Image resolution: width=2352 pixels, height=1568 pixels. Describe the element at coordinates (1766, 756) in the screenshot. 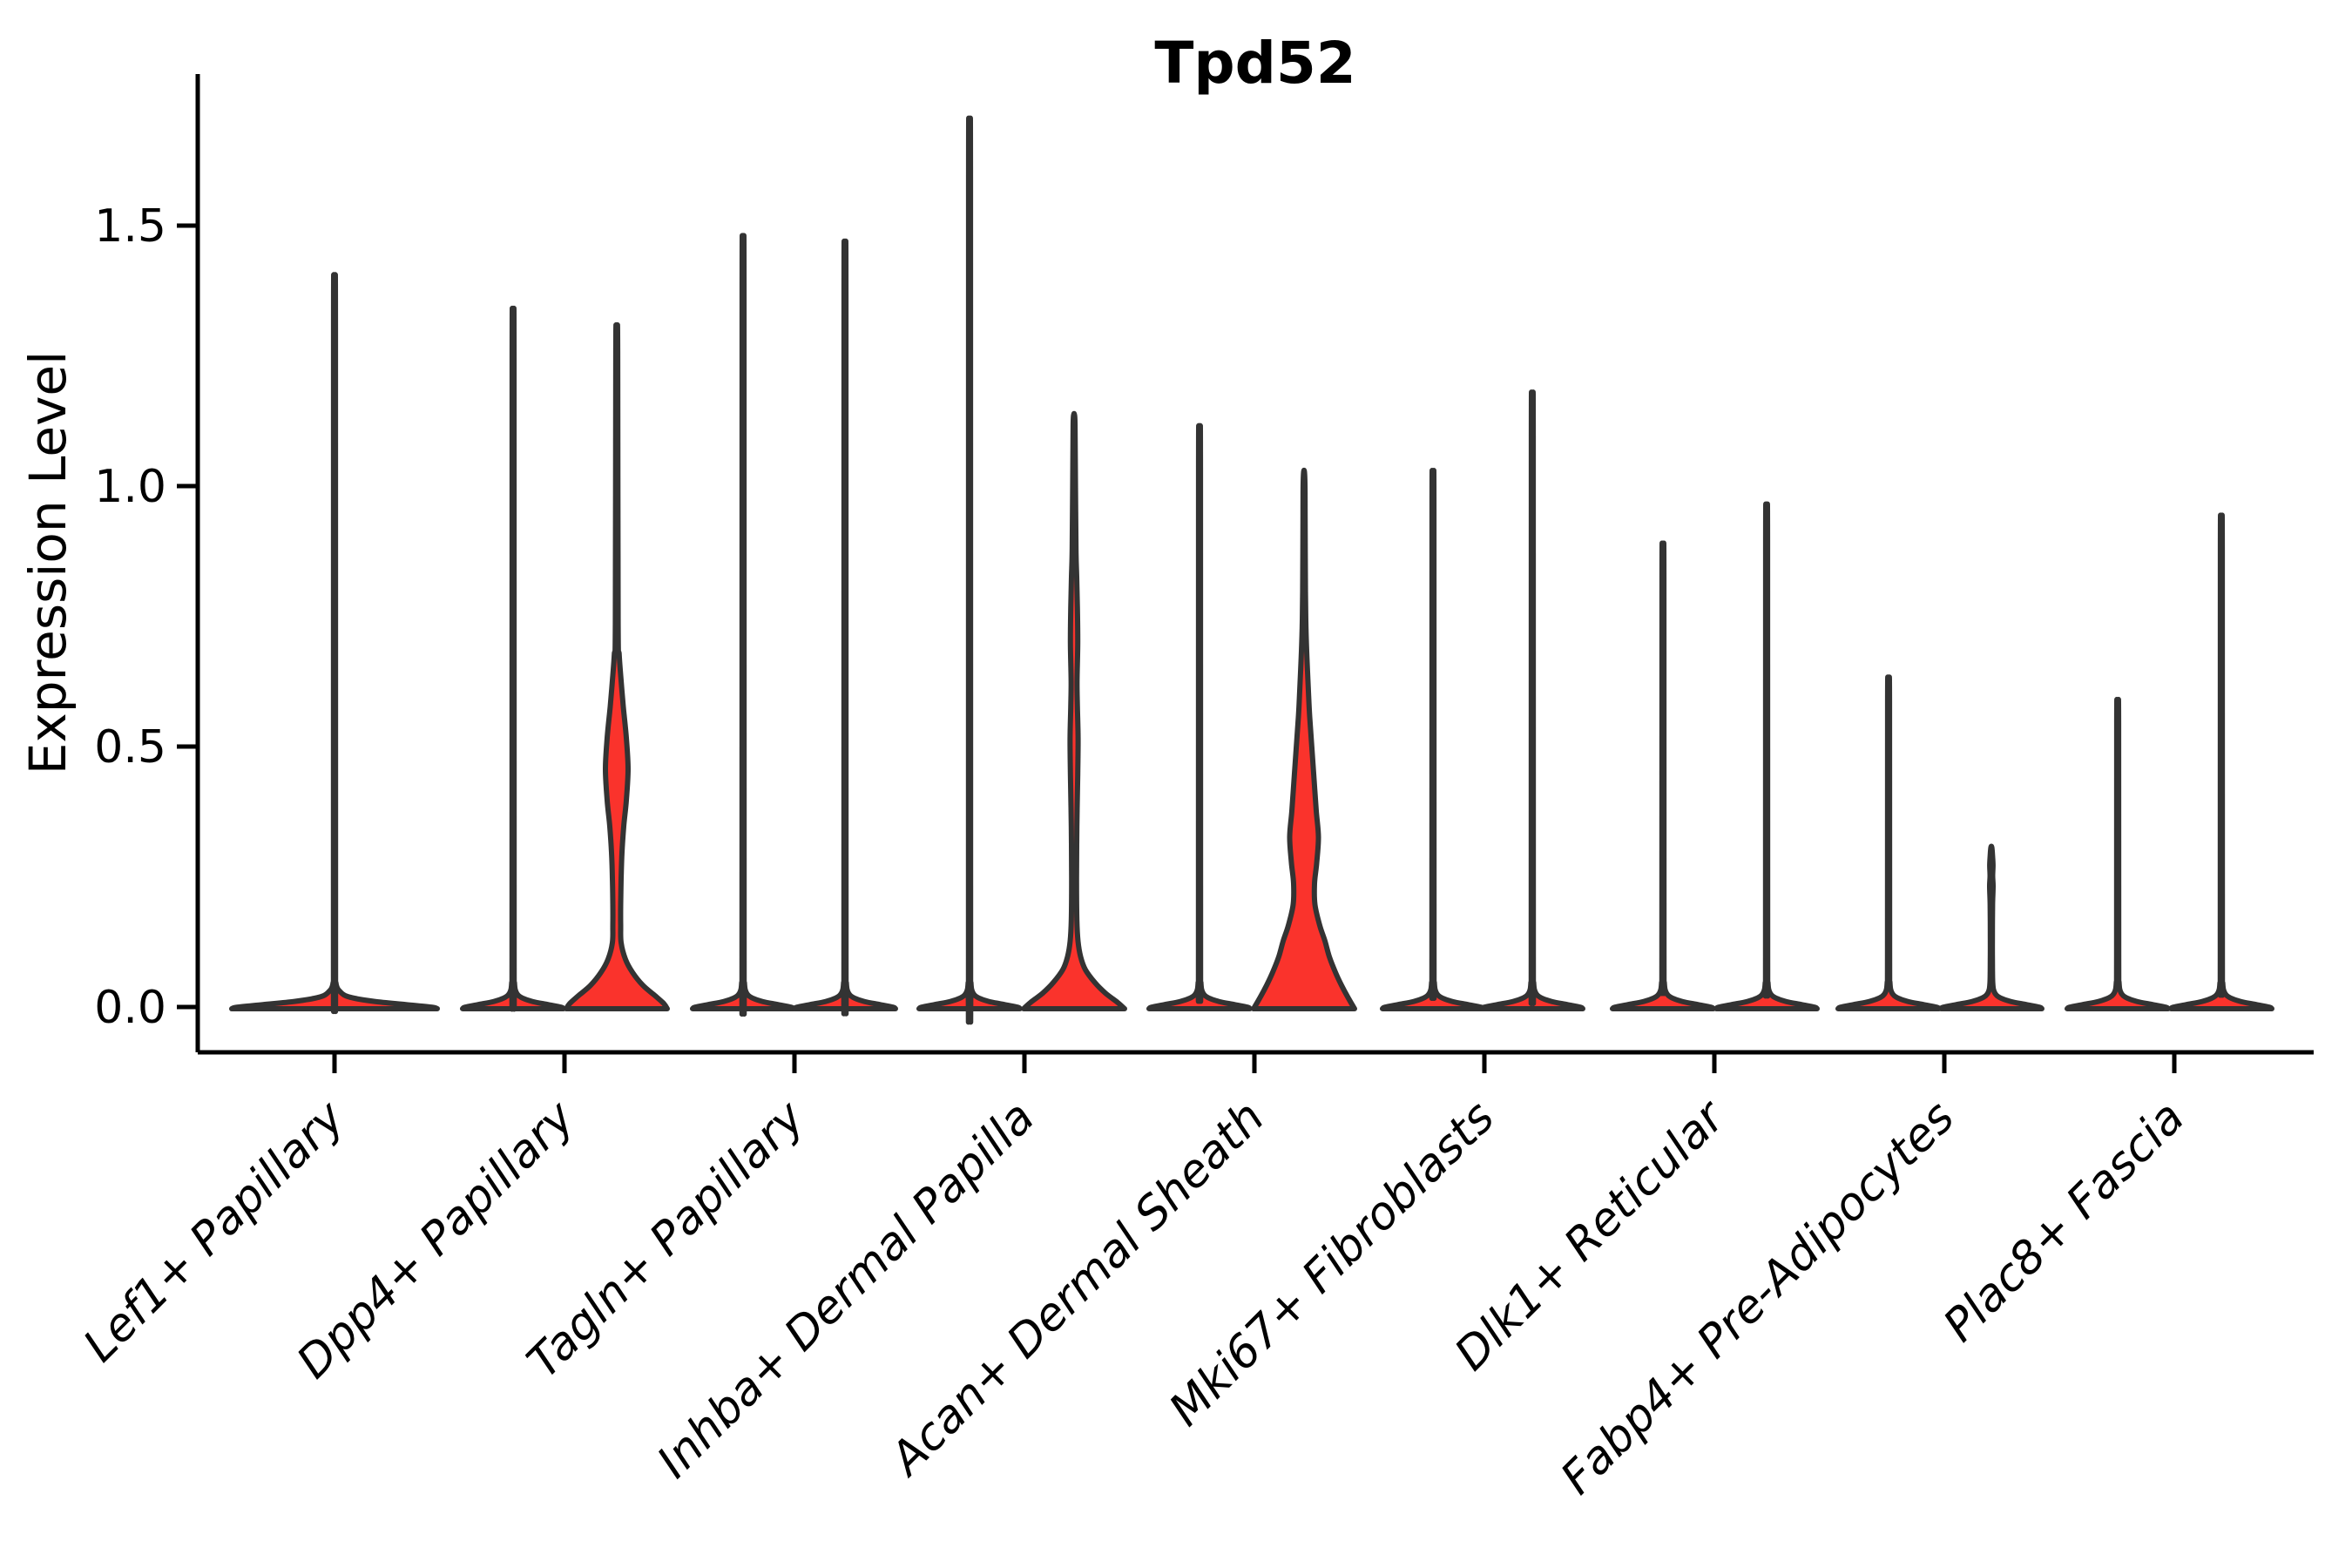

I see `violin-dlk1-reticular-right` at that location.